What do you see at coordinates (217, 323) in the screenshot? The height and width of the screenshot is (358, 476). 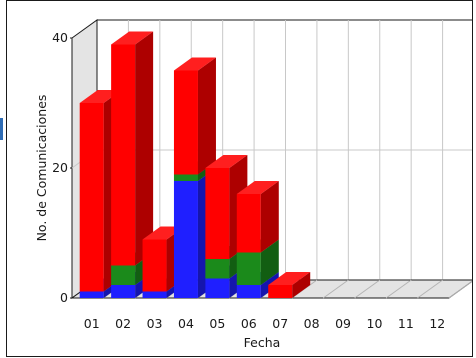 I see `x-tick-05: 05` at bounding box center [217, 323].